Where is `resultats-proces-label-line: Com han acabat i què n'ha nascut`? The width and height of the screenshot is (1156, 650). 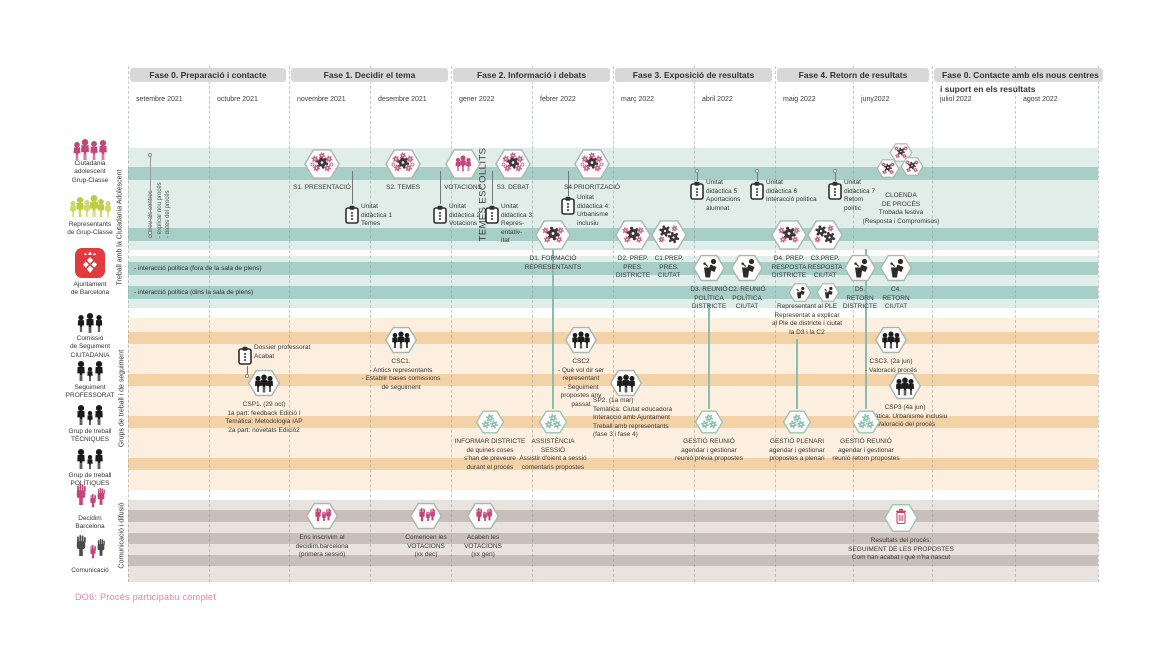 resultats-proces-label-line: Com han acabat i què n'ha nascut is located at coordinates (901, 558).